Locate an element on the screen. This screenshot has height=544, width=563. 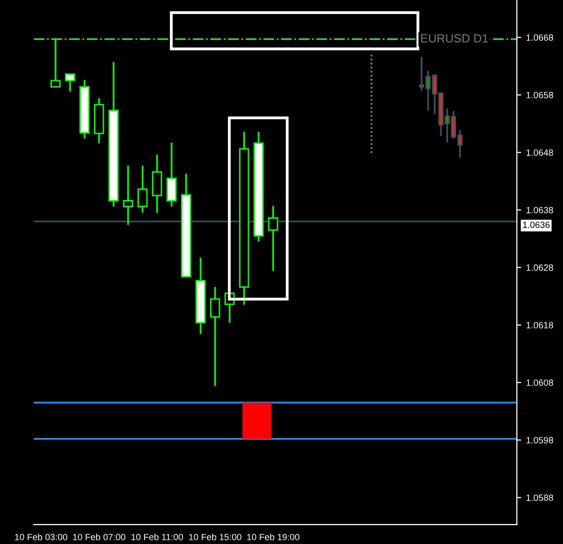
y-tick-label: 1.0628 is located at coordinates (540, 267).